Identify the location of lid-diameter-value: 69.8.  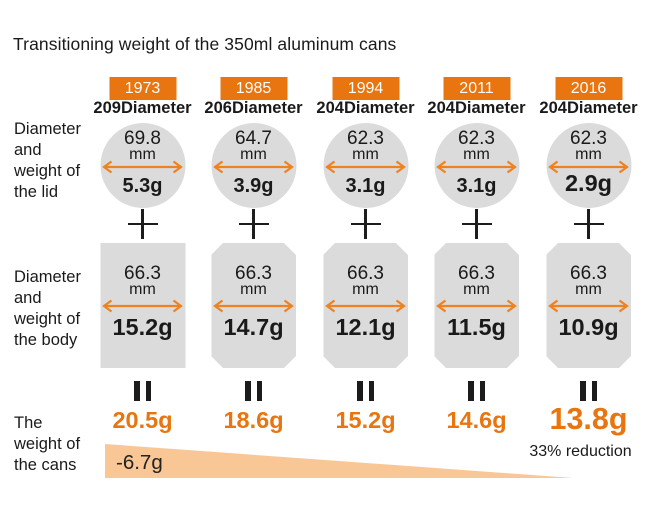
(142, 138).